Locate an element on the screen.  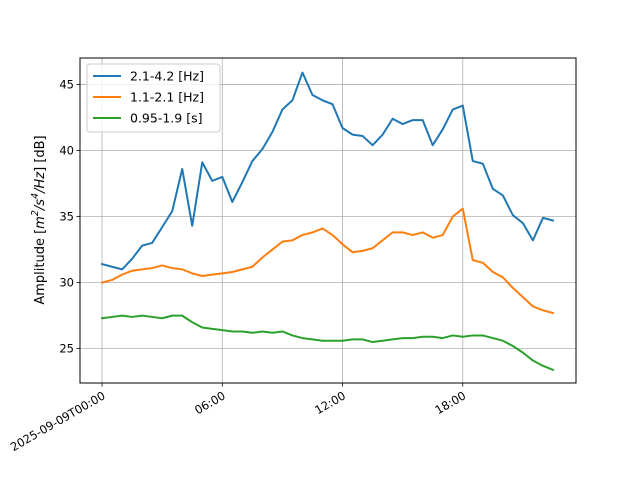
y-tick-label: 35 is located at coordinates (66, 217).